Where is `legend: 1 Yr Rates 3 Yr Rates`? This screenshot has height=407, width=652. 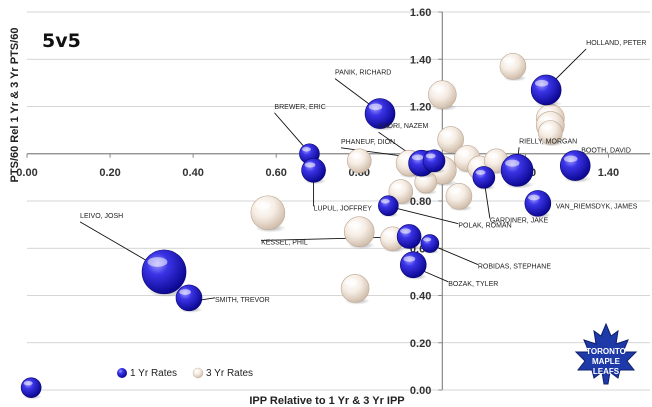
legend: 1 Yr Rates 3 Yr Rates is located at coordinates (185, 373).